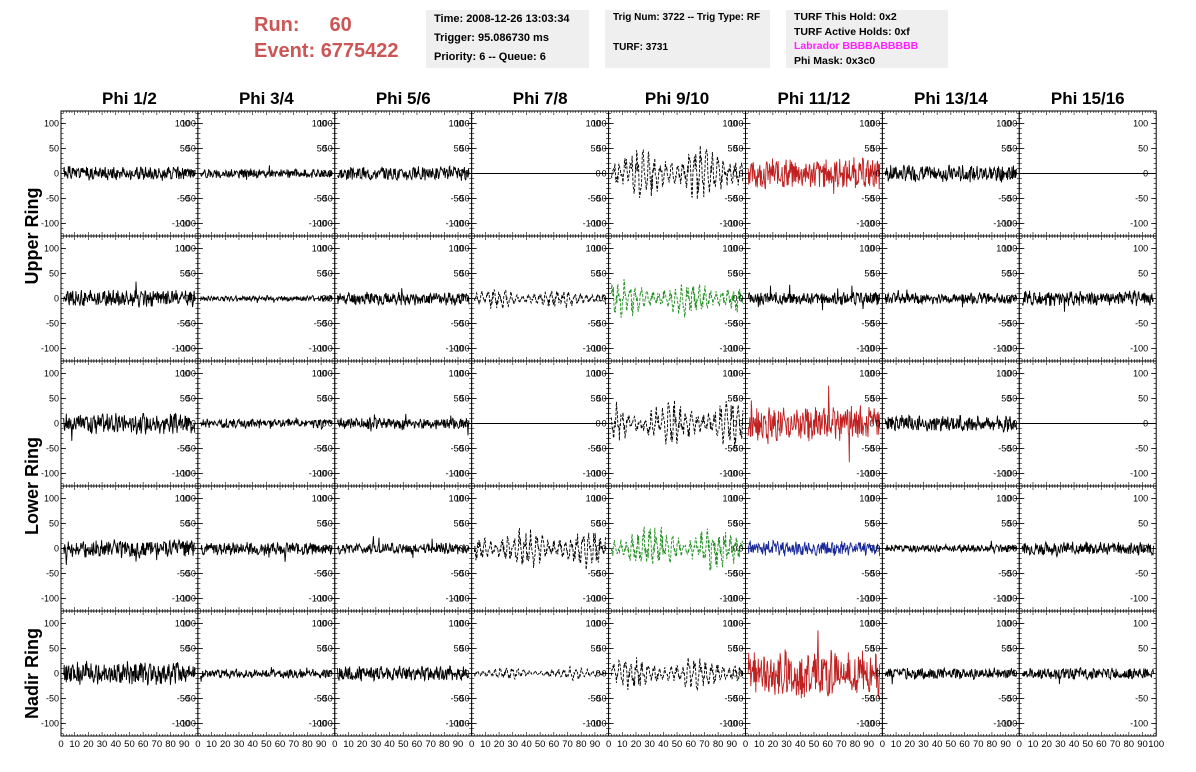  I want to click on ring-label-3: Nadir Ring, so click(32, 673).